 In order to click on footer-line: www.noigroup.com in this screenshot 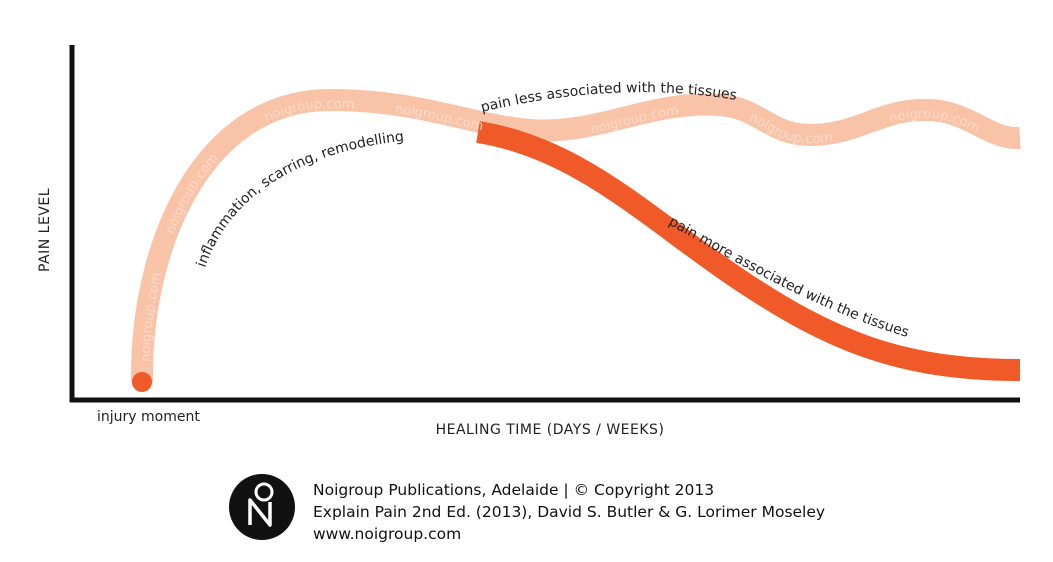, I will do `click(387, 534)`.